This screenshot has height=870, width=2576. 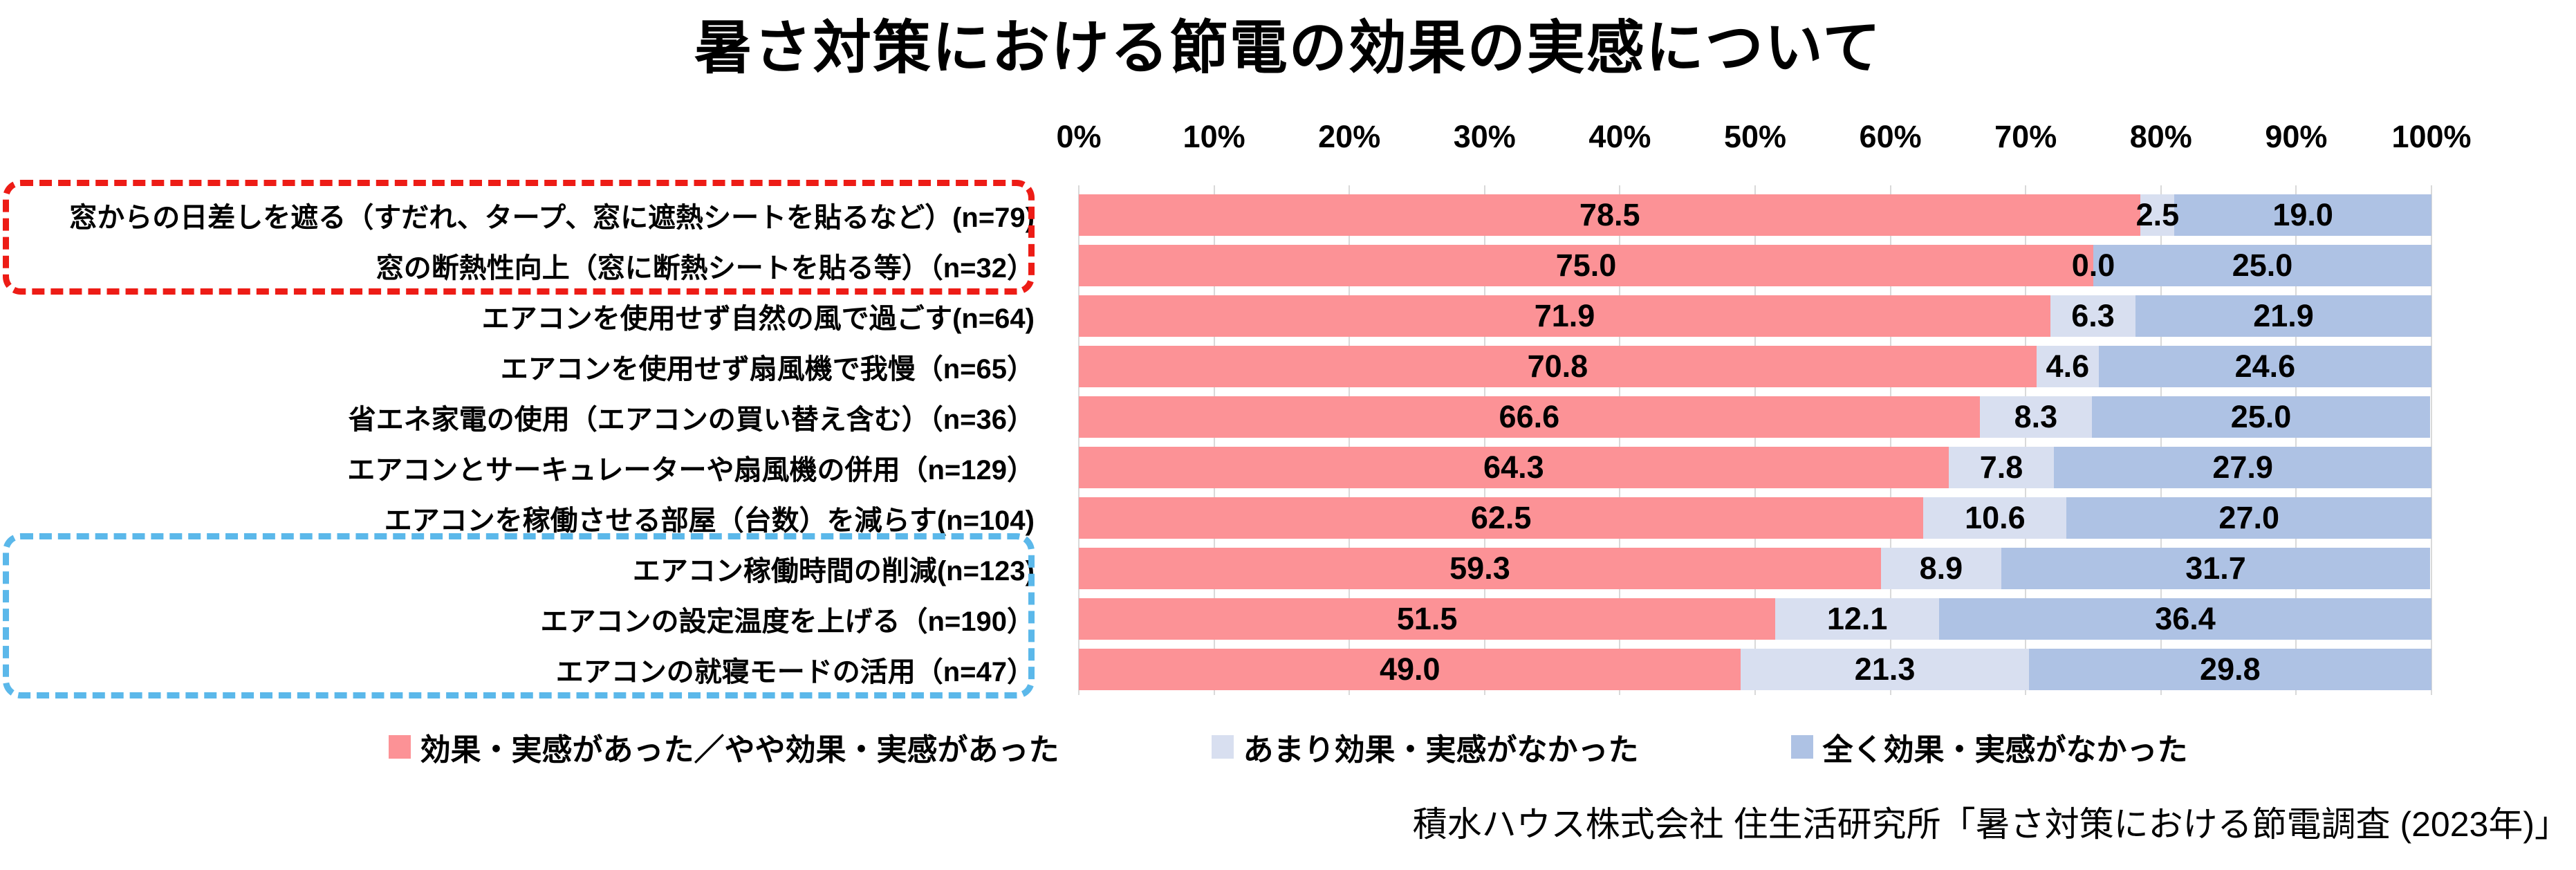 I want to click on chart-row: 窓の断熱性向上（窓に断熱シートを貼る等）（n=32） 75.0 0.0 25.0, so click(x=1288, y=265).